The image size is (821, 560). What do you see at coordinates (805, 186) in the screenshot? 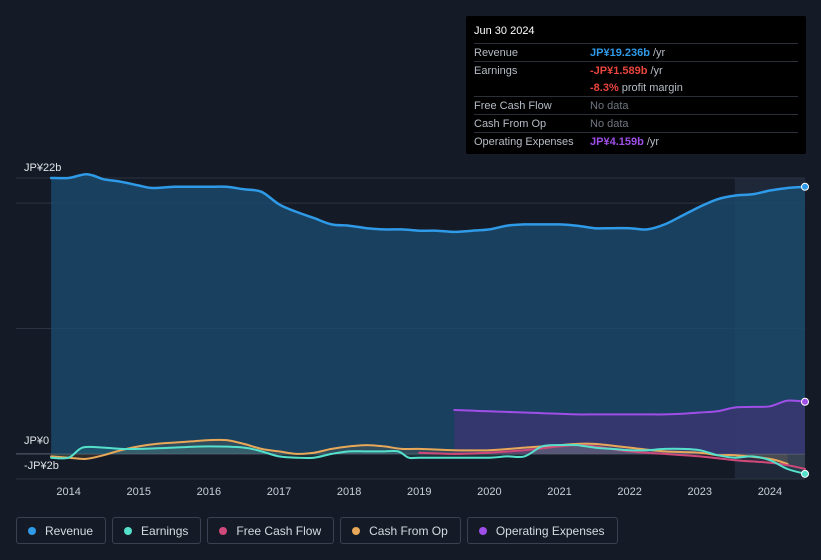
I see `revenue-end-dot` at bounding box center [805, 186].